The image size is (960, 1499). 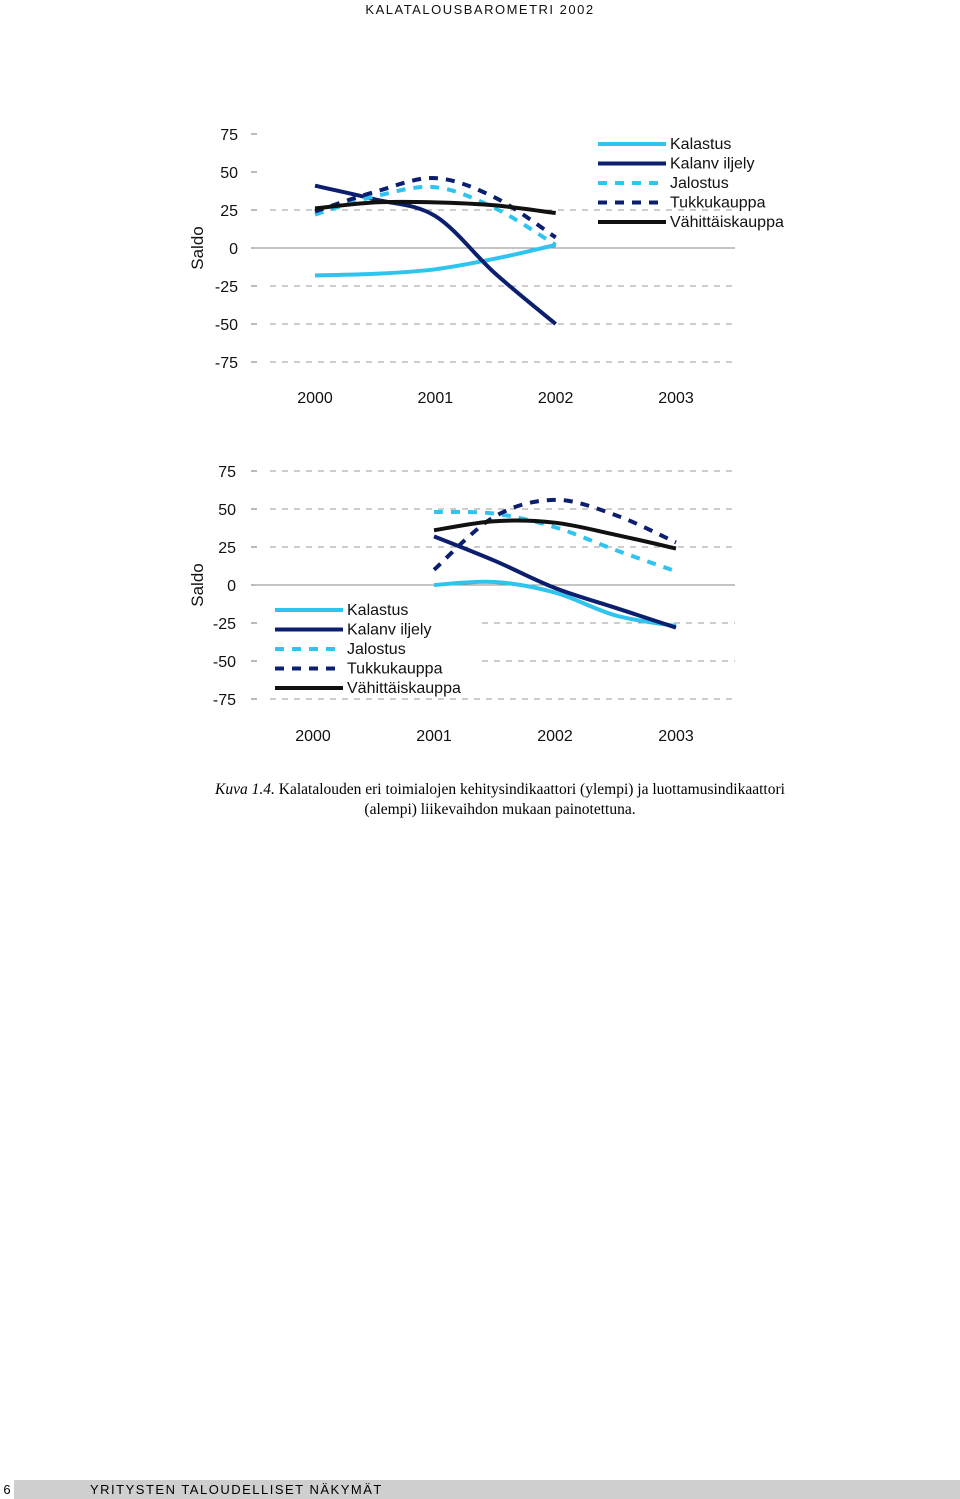 What do you see at coordinates (245, 789) in the screenshot?
I see `caption-label: Kuva 1.4.` at bounding box center [245, 789].